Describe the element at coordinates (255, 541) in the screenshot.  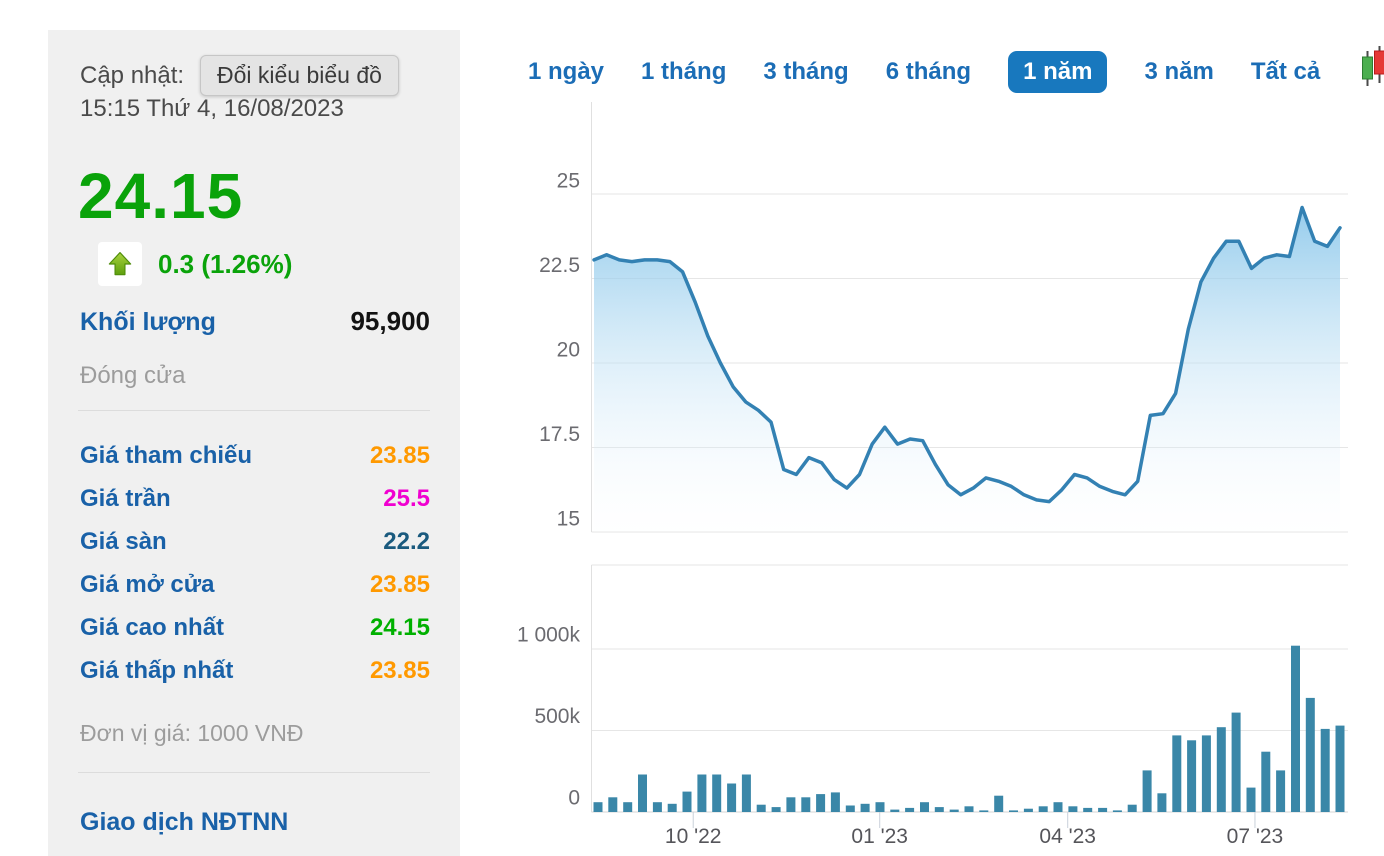
I see `price-detail-row: Giá sàn 22.2` at that location.